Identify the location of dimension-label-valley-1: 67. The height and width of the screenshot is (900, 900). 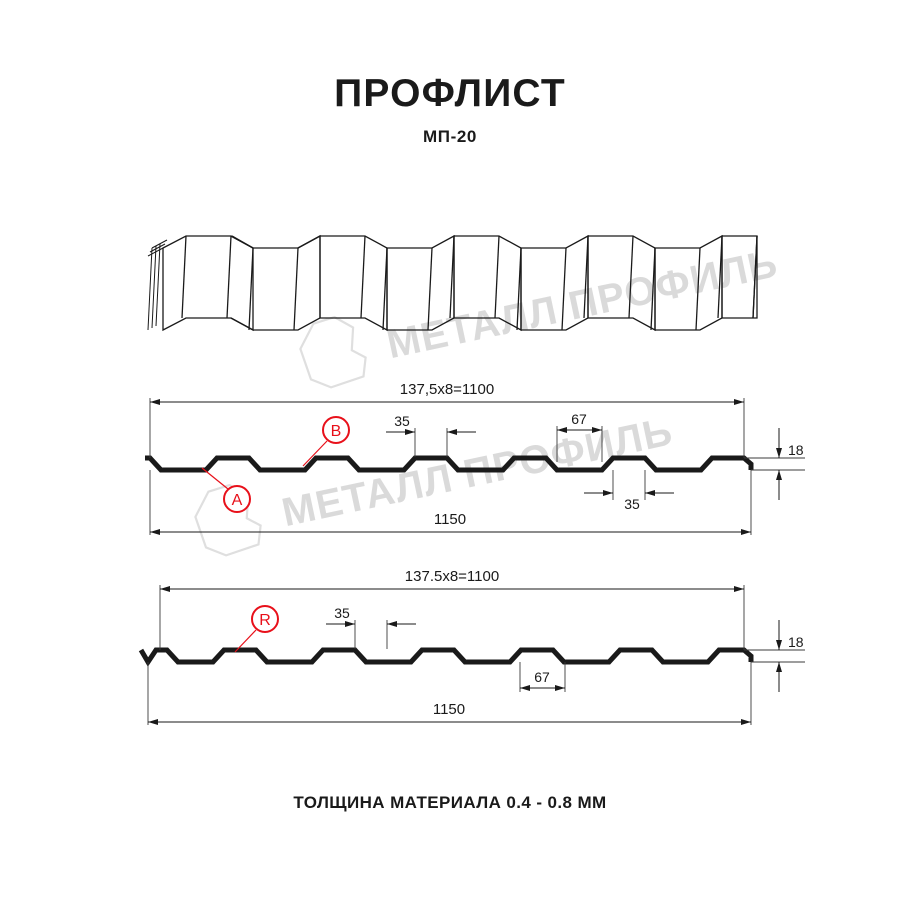
(579, 419).